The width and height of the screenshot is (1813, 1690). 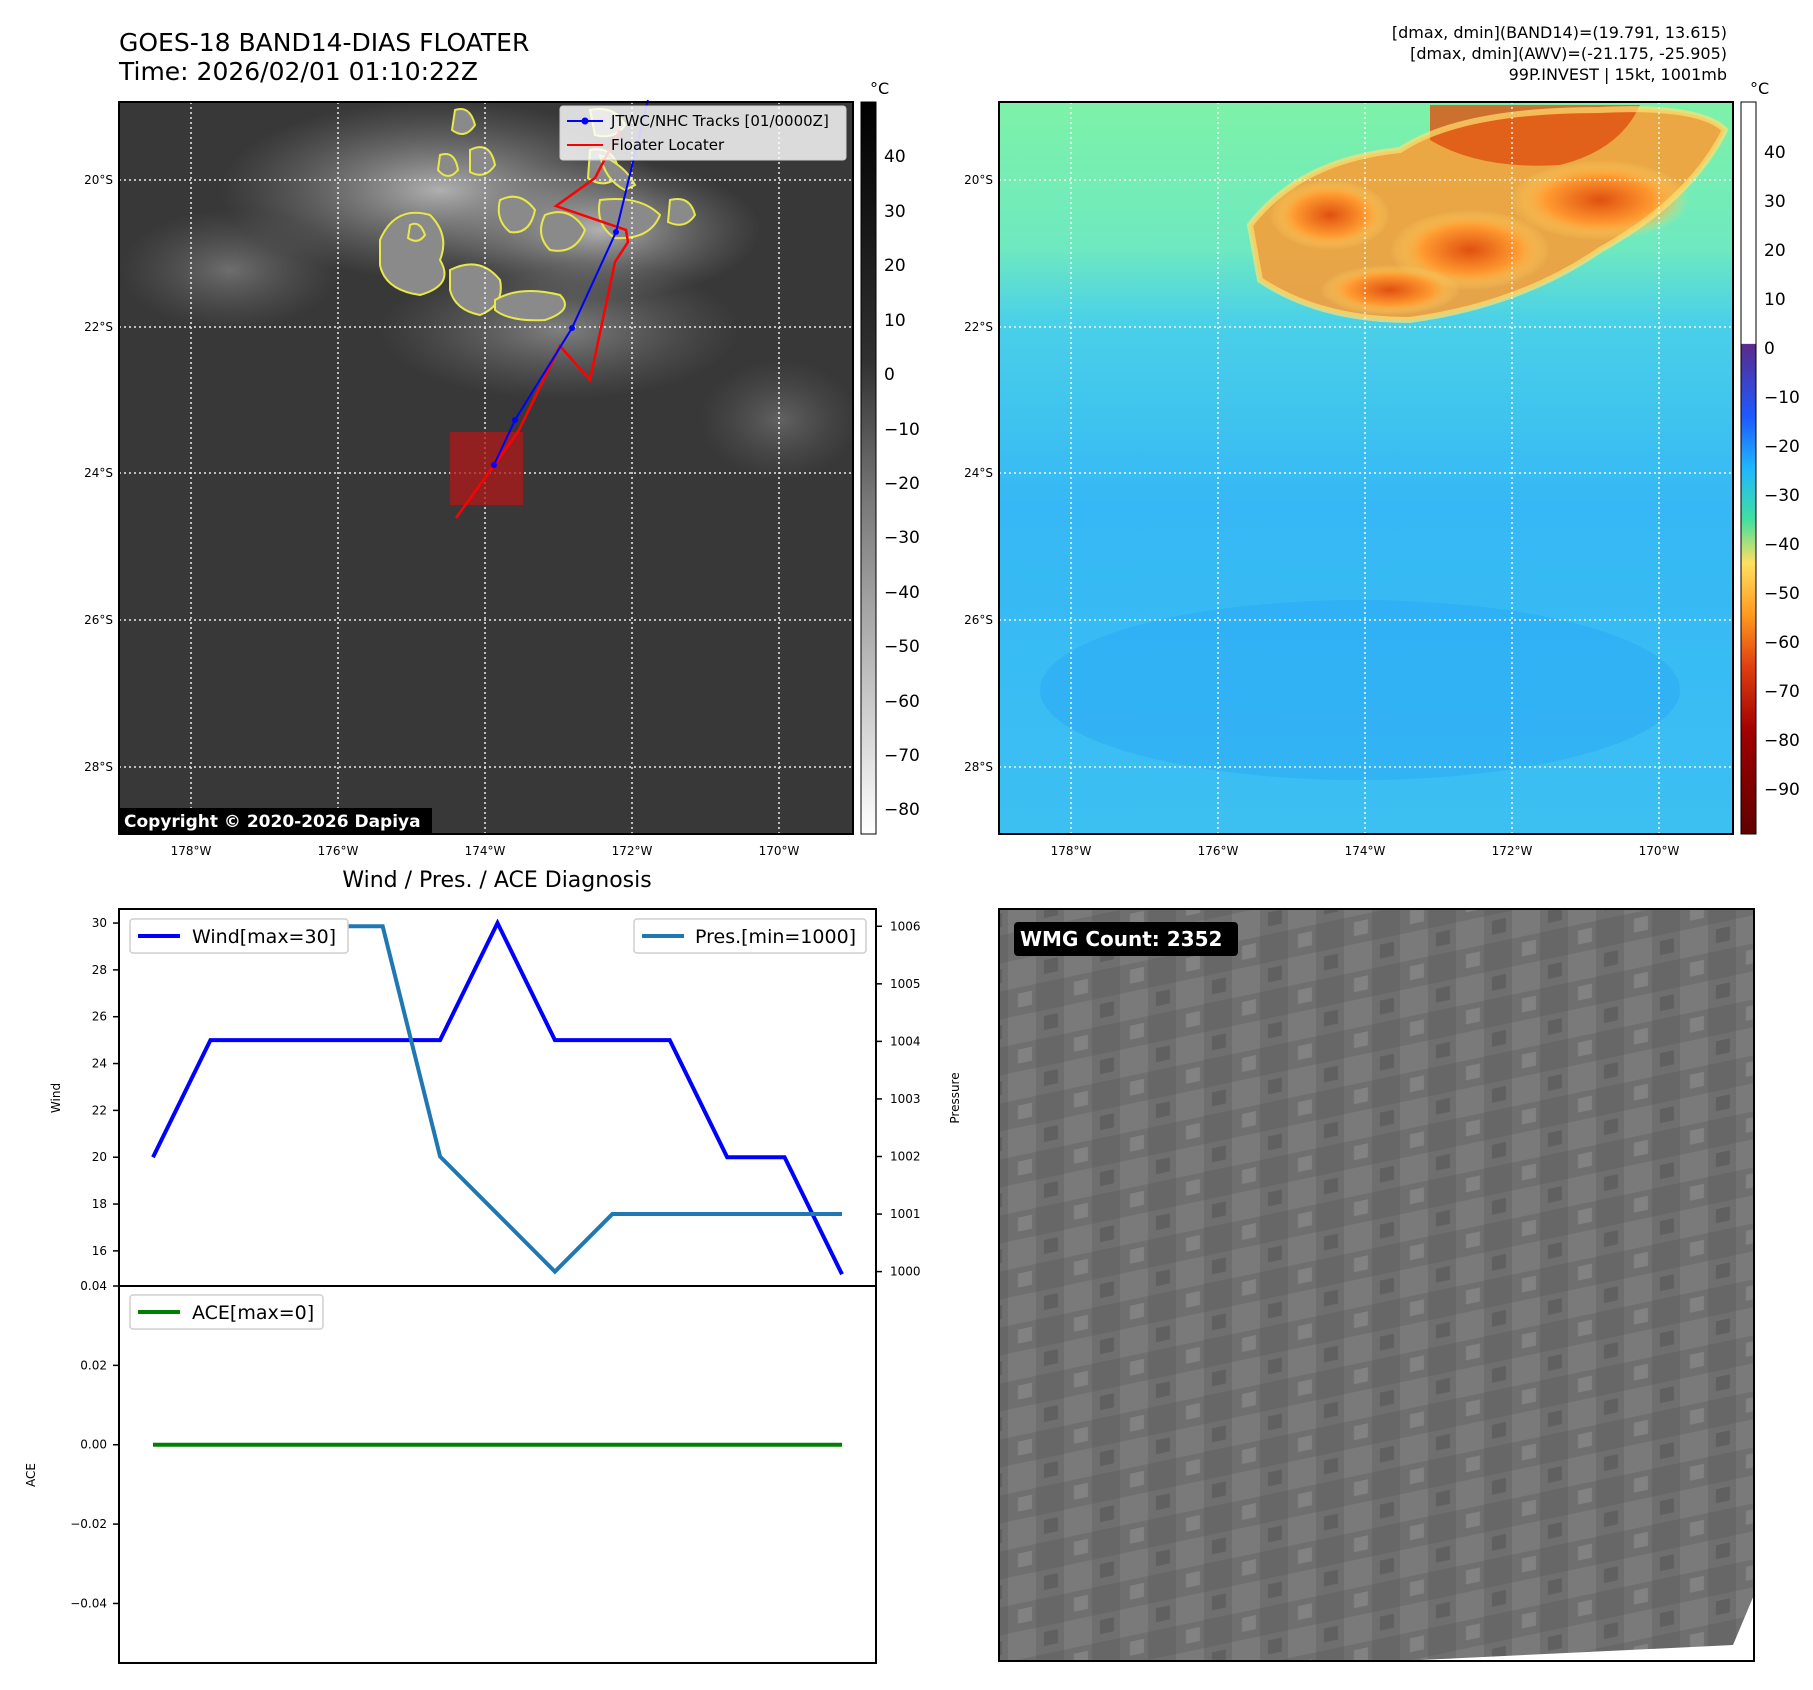 I want to click on colorbar-tick: −90, so click(x=1782, y=790).